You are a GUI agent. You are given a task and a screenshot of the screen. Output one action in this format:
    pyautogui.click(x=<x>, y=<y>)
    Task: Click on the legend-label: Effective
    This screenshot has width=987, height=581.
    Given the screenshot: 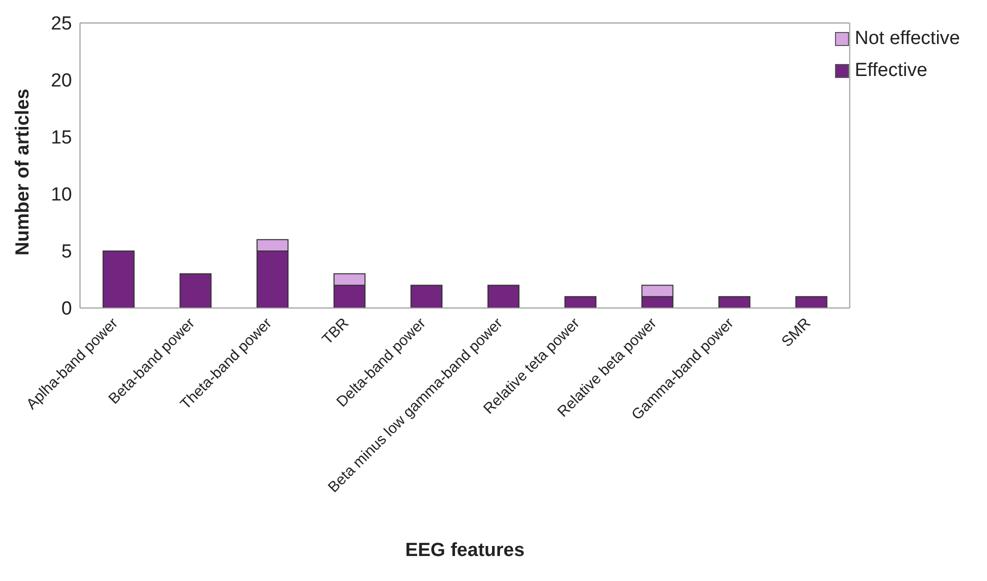 What is the action you would take?
    pyautogui.click(x=891, y=71)
    